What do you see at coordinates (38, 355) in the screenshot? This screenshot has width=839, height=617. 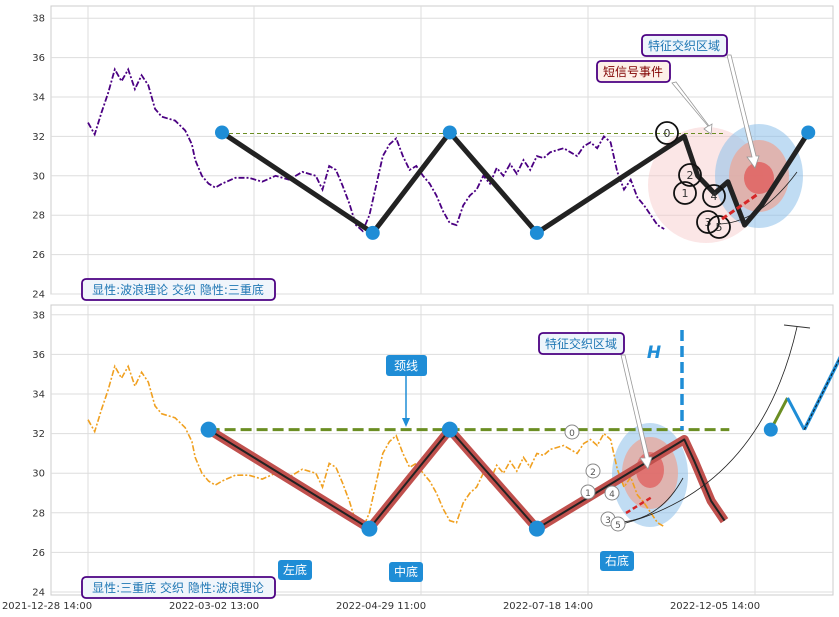 I see `bottom-ytick: 36` at bounding box center [38, 355].